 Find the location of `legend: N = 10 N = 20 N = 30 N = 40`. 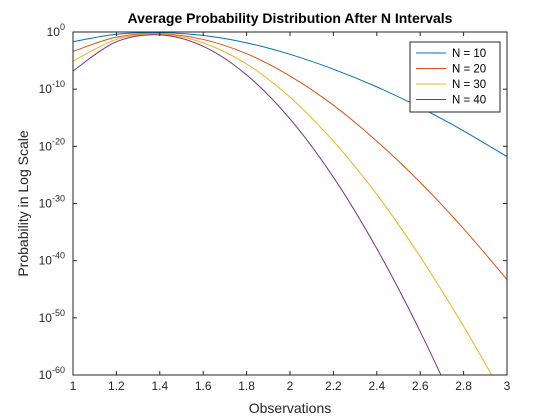

legend: N = 10 N = 20 N = 30 N = 40 is located at coordinates (455, 77).